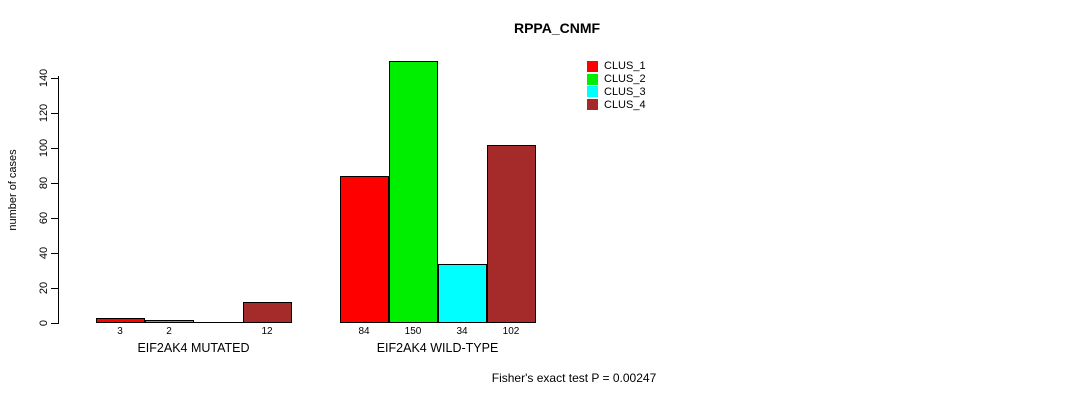  What do you see at coordinates (44, 78) in the screenshot?
I see `y-tick-label-140: 140` at bounding box center [44, 78].